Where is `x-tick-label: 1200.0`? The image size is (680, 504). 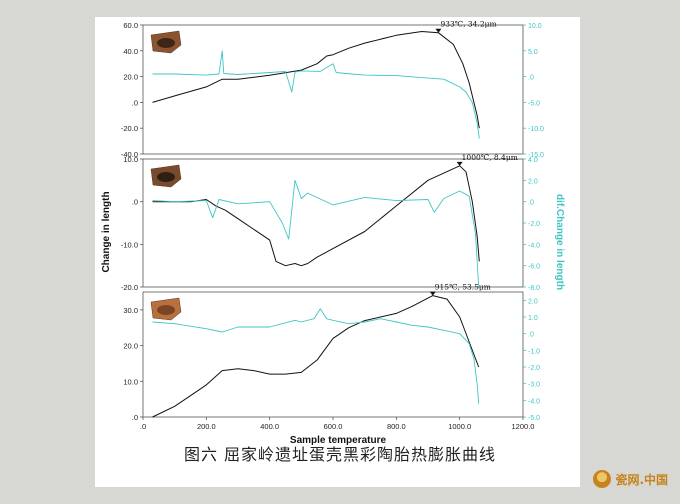
x-tick-label: 1200.0 is located at coordinates (523, 426).